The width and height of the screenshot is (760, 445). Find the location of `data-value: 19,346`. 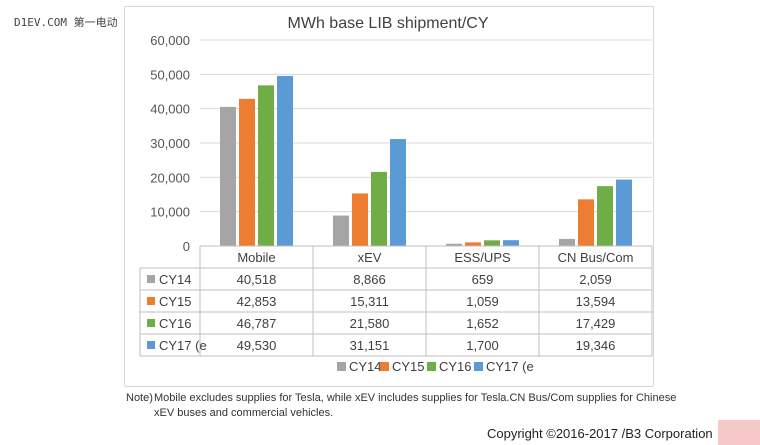

data-value: 19,346 is located at coordinates (596, 345).